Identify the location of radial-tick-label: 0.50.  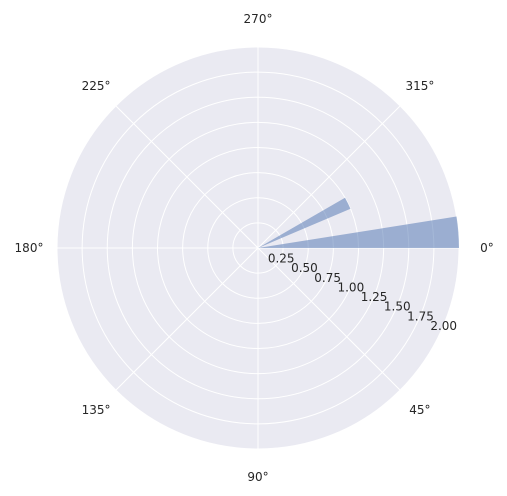
(304, 268).